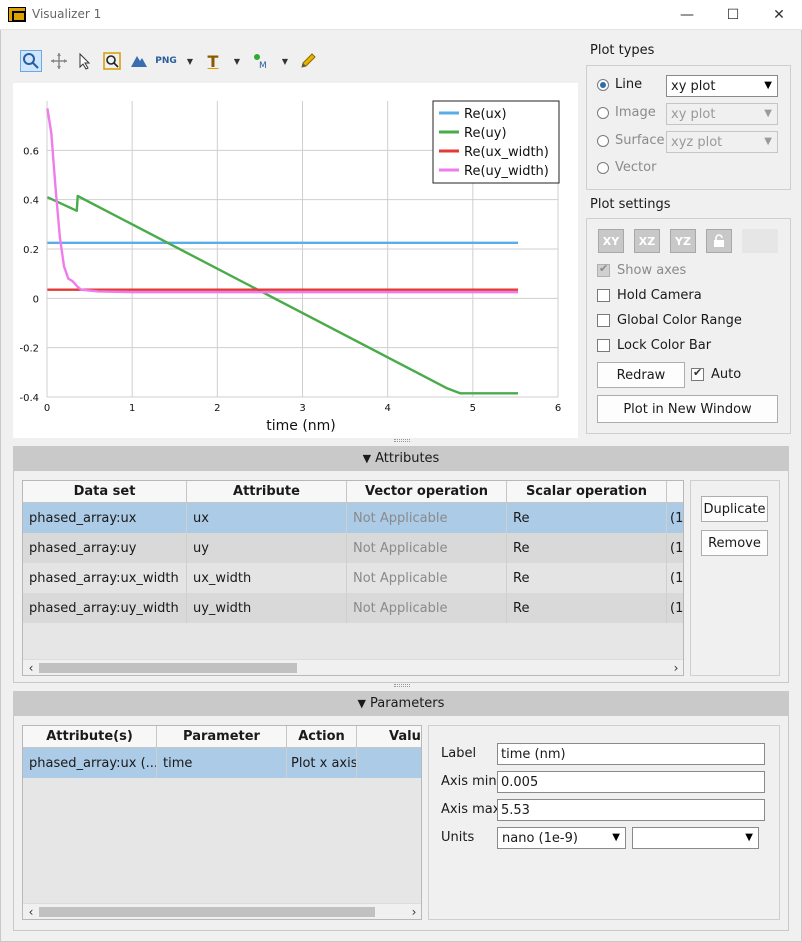 The width and height of the screenshot is (802, 942). Describe the element at coordinates (166, 61) in the screenshot. I see `png-export-icon: PNG` at that location.